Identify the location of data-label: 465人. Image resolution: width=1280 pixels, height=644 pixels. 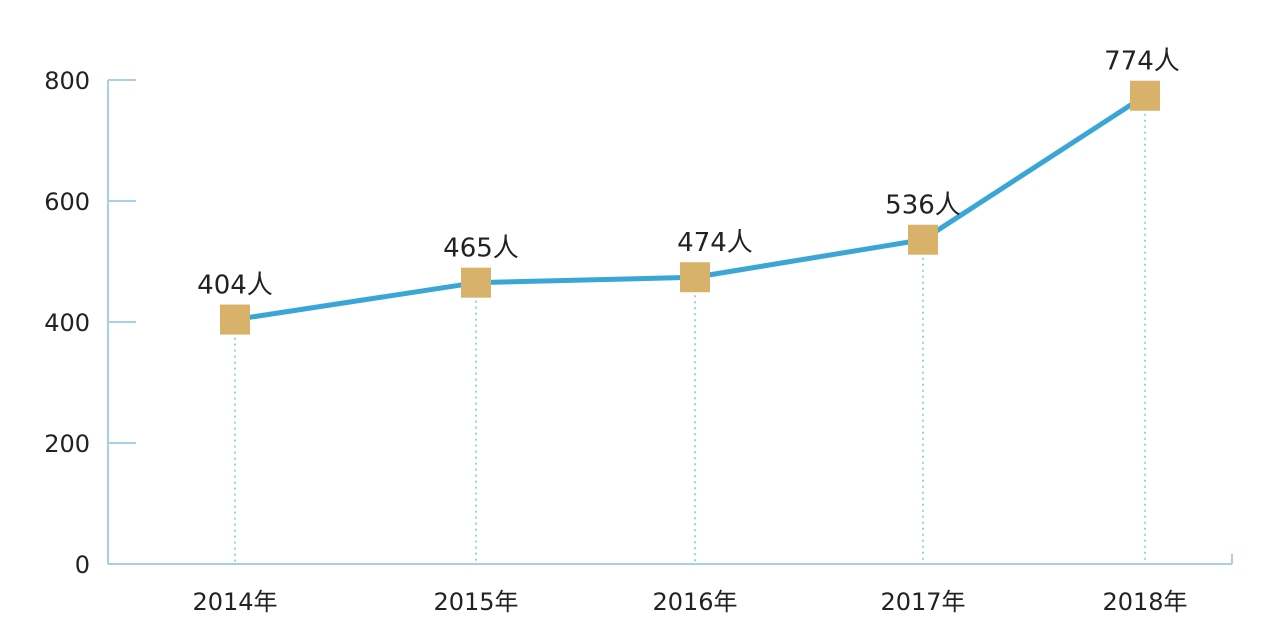
(481, 249).